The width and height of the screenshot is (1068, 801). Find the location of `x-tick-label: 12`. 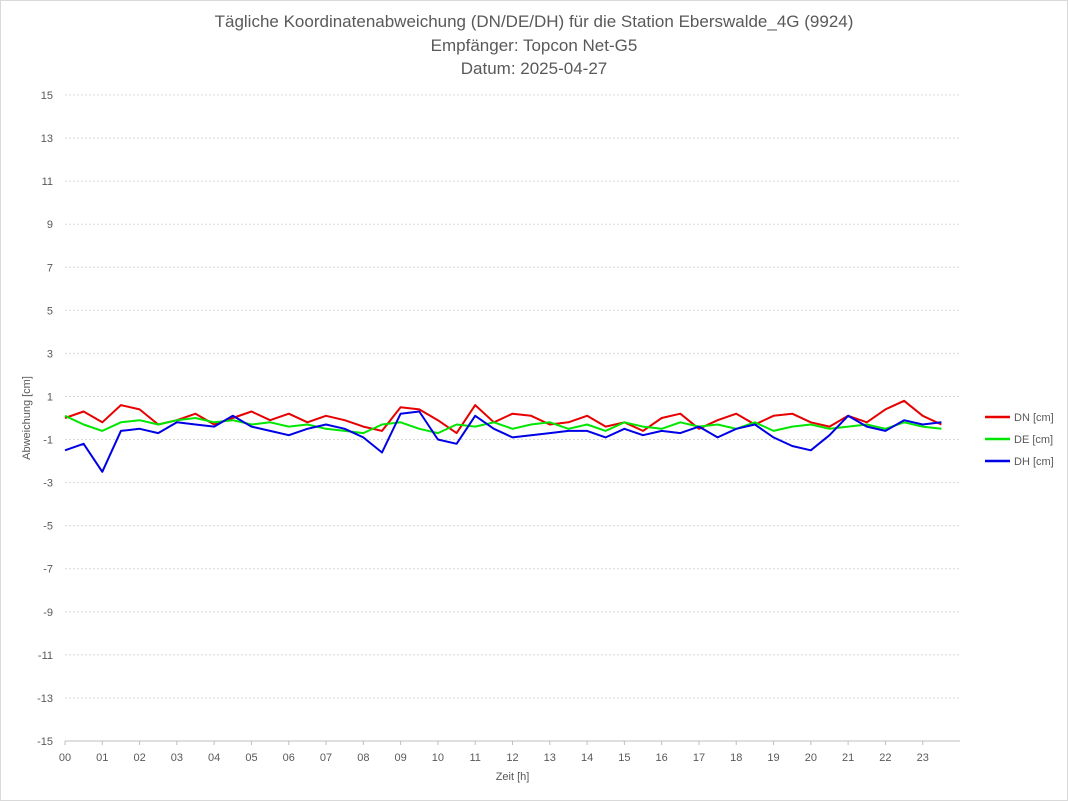

x-tick-label: 12 is located at coordinates (512, 758).